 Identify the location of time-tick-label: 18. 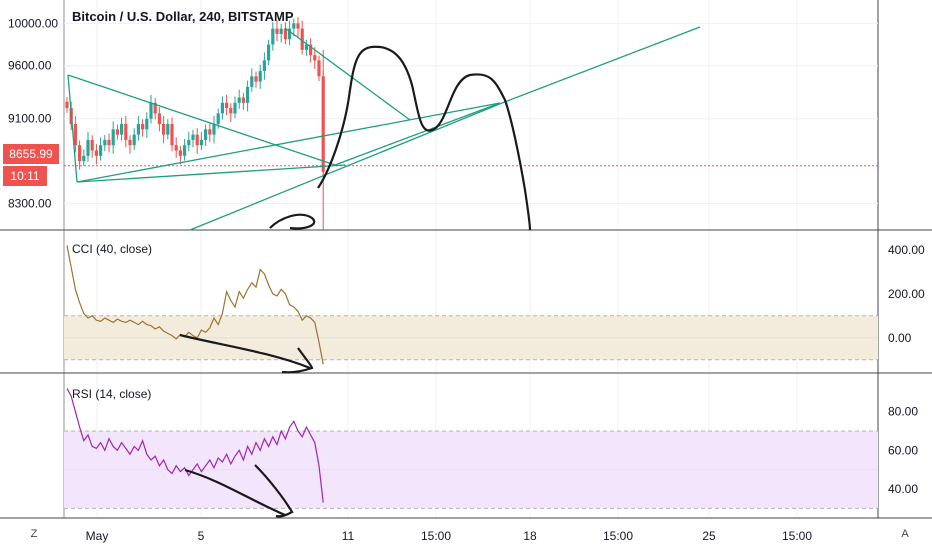
(530, 536).